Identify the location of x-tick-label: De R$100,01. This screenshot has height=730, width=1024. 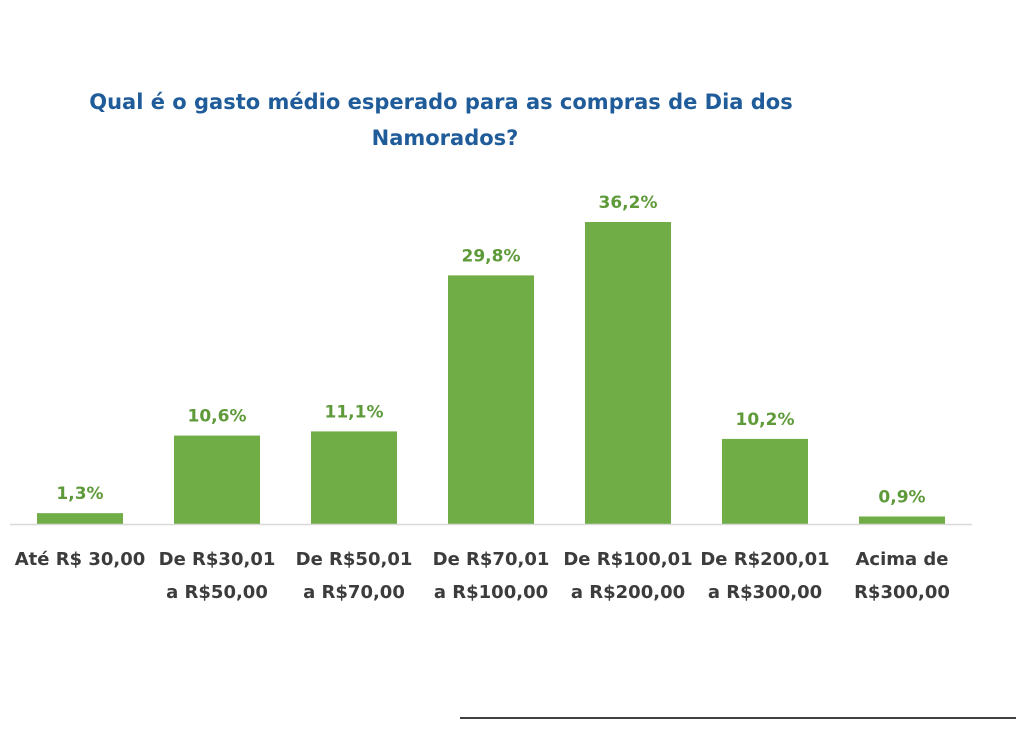
(627, 559).